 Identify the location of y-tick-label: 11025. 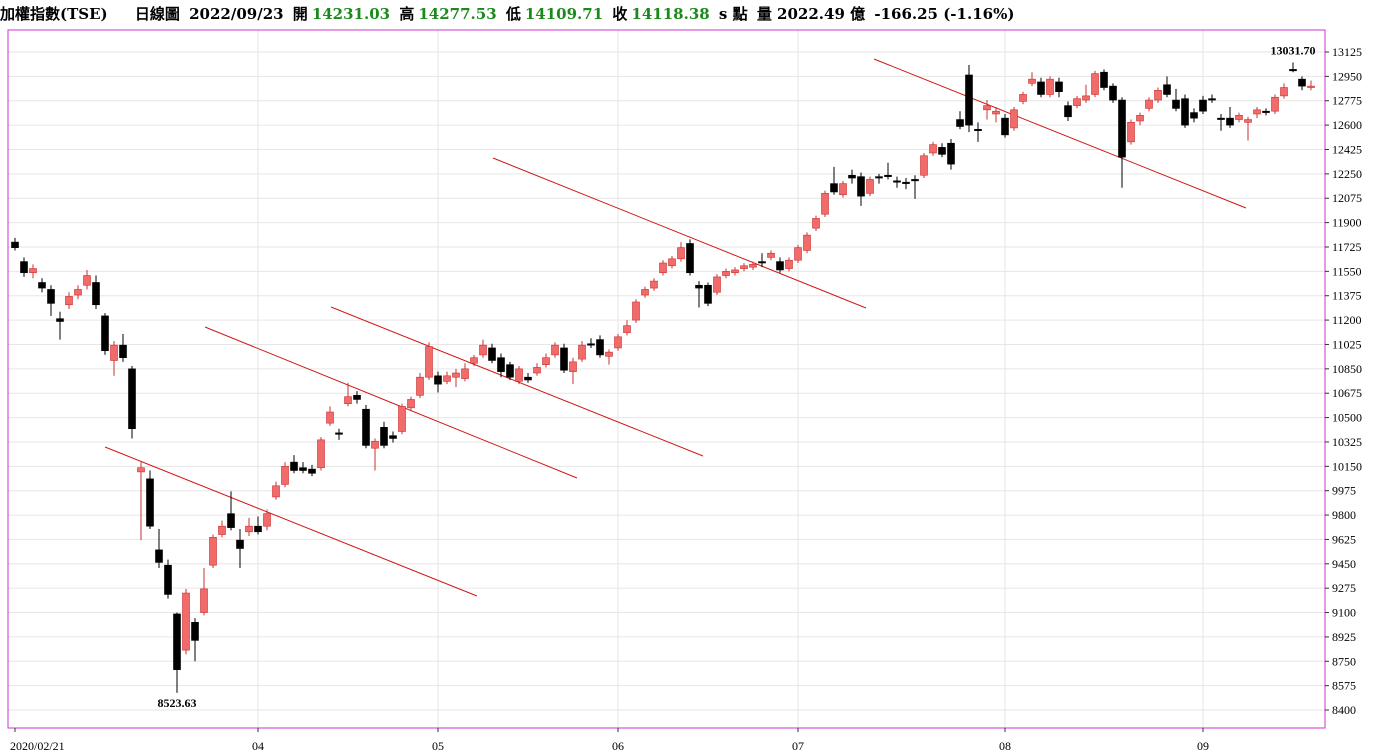
(1347, 344).